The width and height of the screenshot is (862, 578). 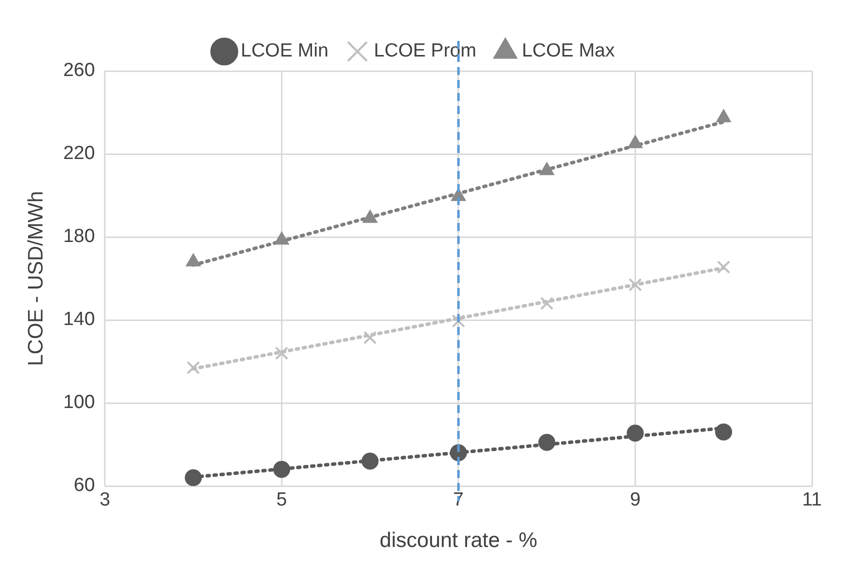 I want to click on x-tick-label: 5, so click(x=281, y=500).